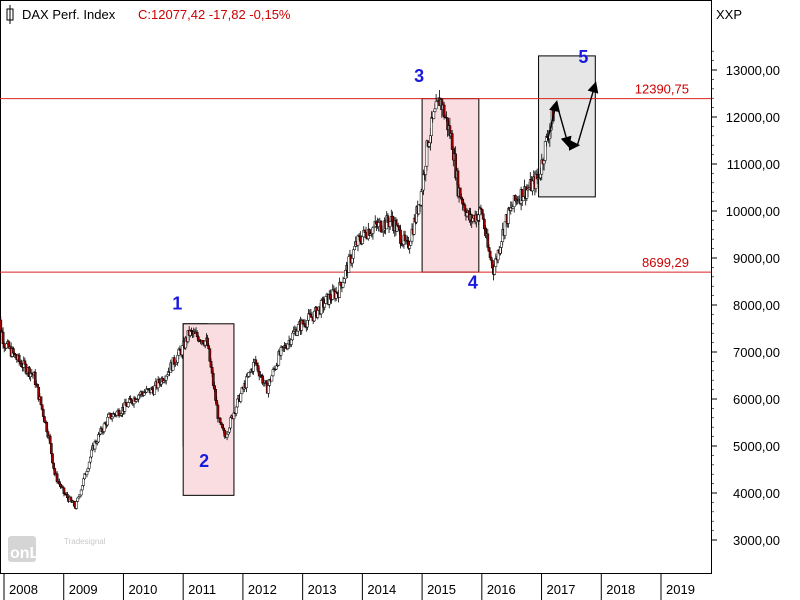 This screenshot has height=600, width=800. Describe the element at coordinates (583, 57) in the screenshot. I see `wave-label-5: 5` at that location.